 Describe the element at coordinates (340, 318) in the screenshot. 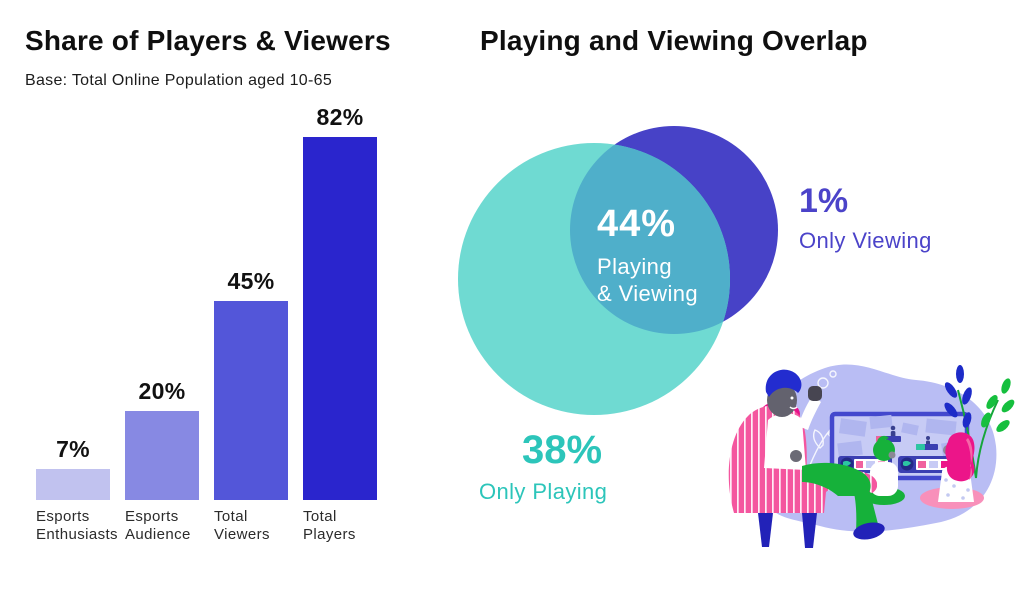

I see `bar-total-players` at that location.